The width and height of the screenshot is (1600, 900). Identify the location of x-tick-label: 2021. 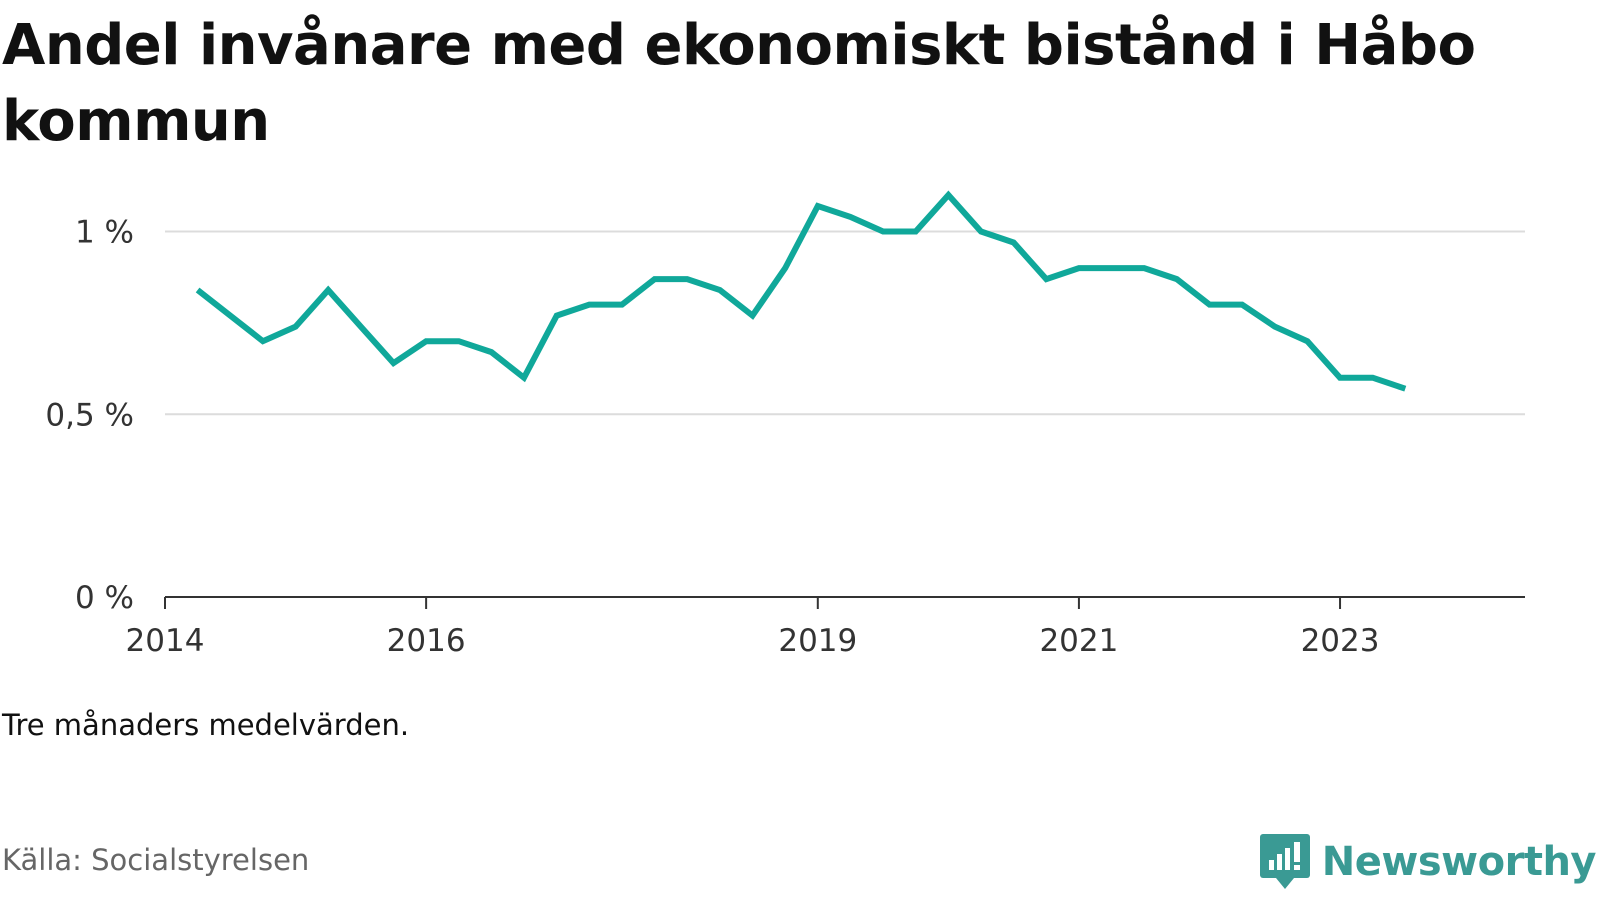
(1078, 641).